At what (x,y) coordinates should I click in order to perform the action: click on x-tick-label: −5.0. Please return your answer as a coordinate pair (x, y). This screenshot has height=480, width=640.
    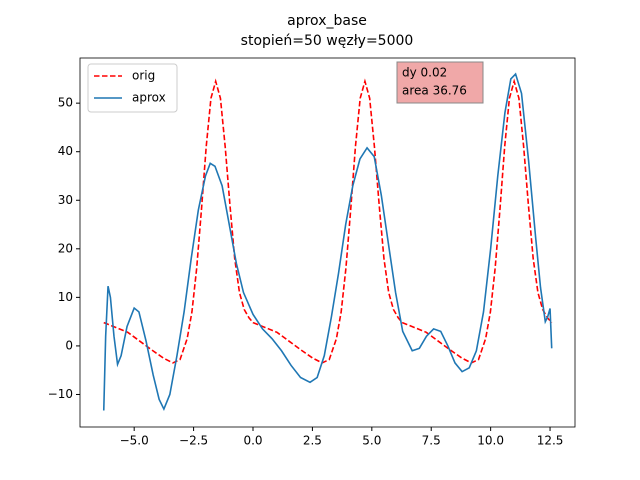
    Looking at the image, I should click on (134, 441).